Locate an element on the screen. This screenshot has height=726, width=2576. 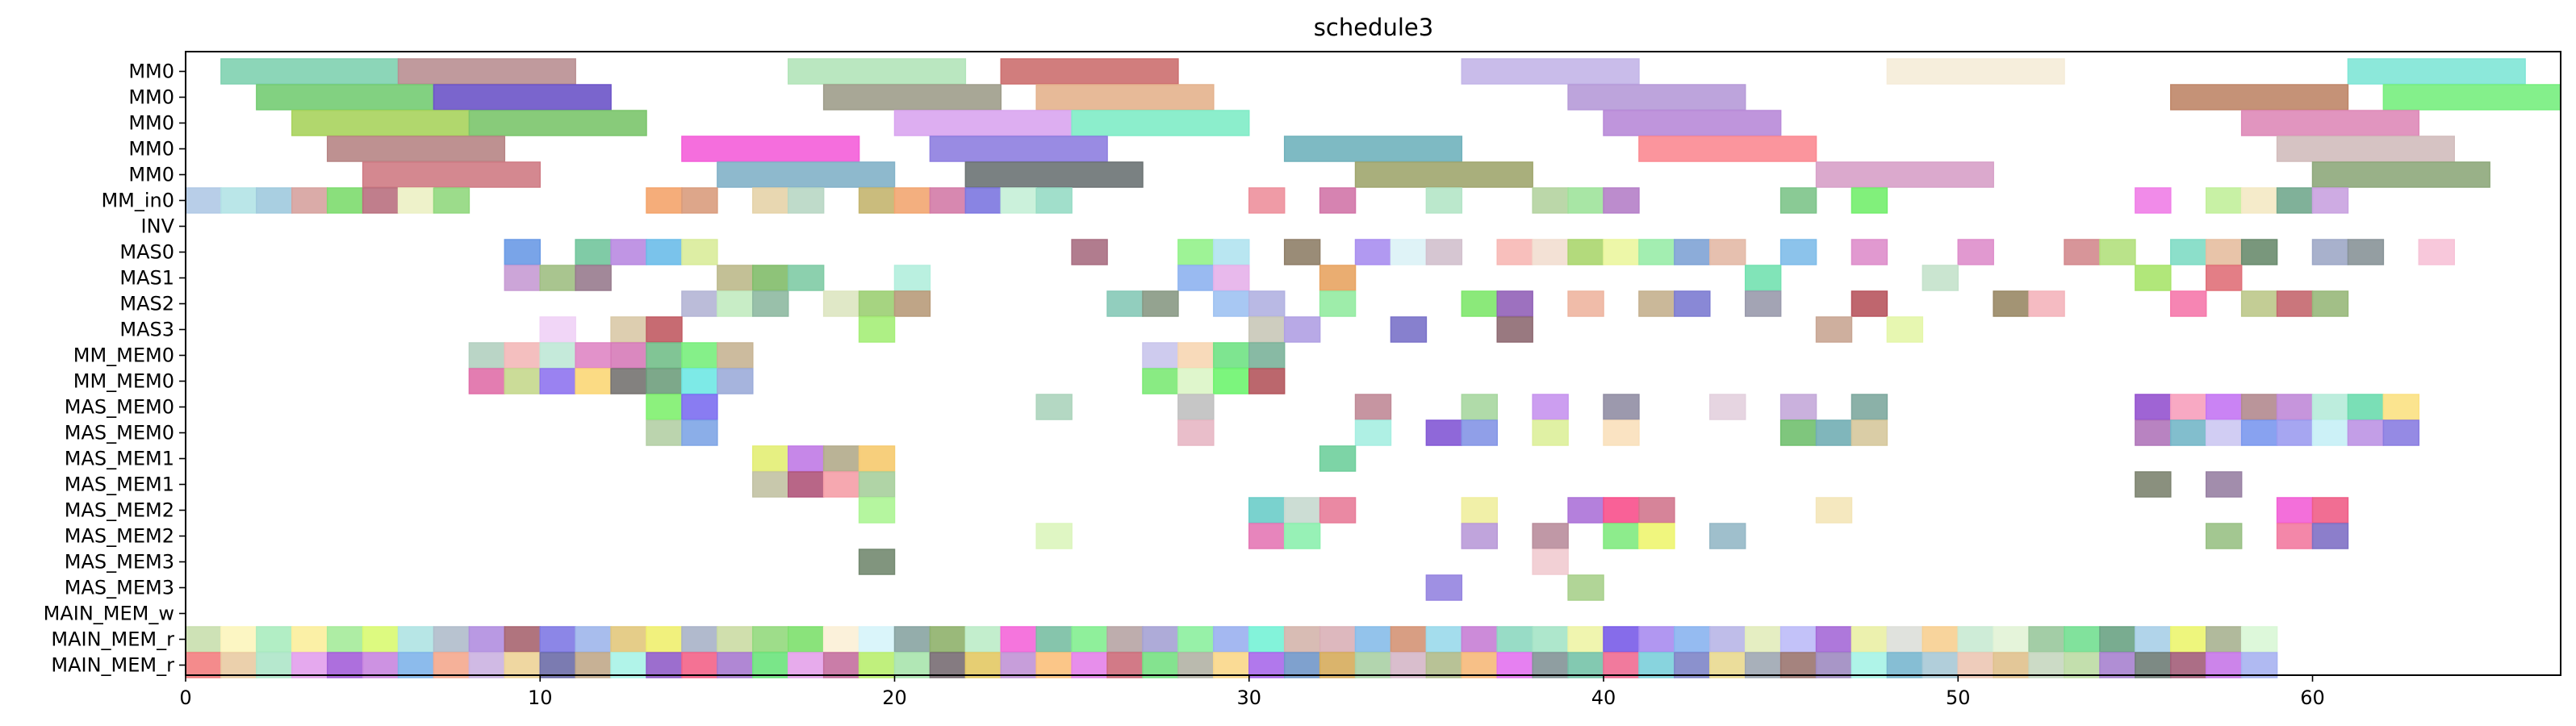
y-tick-label: INV is located at coordinates (158, 227).